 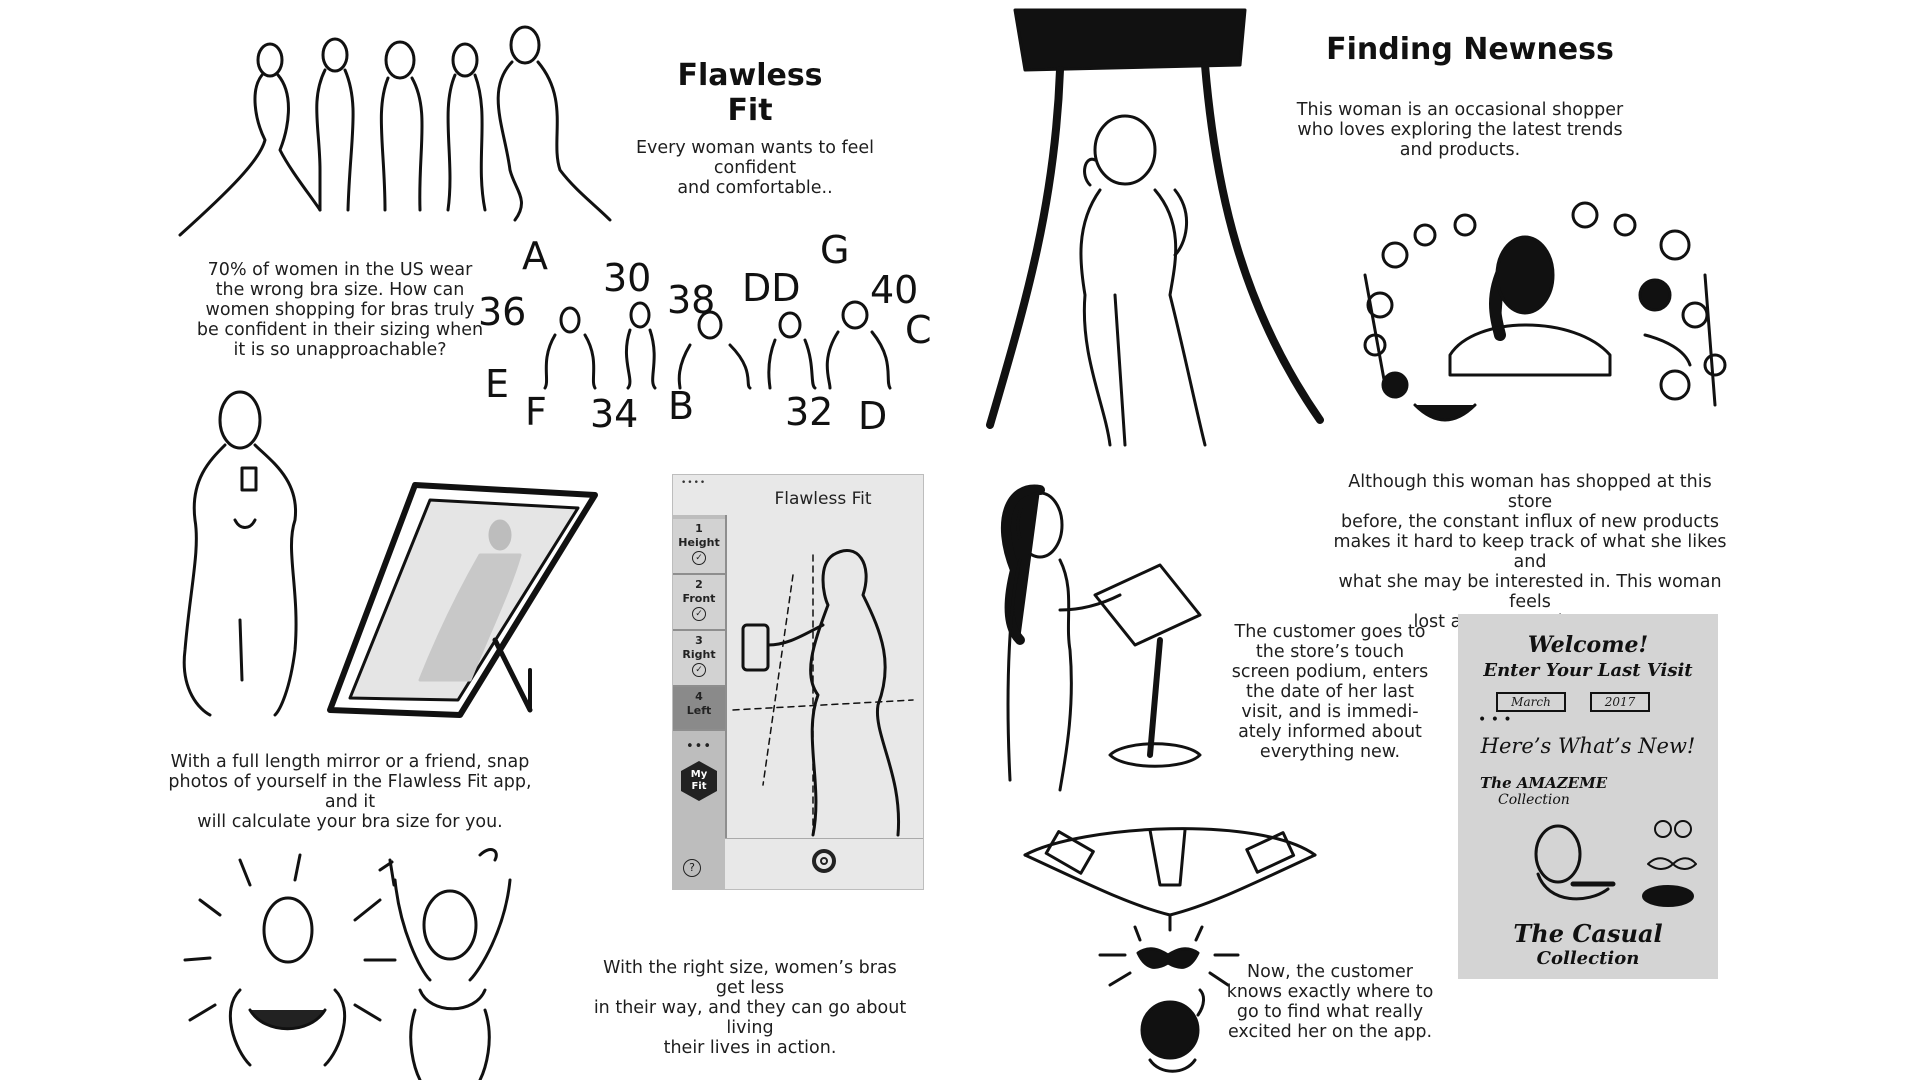 I want to click on step-number: 4, so click(x=699, y=696).